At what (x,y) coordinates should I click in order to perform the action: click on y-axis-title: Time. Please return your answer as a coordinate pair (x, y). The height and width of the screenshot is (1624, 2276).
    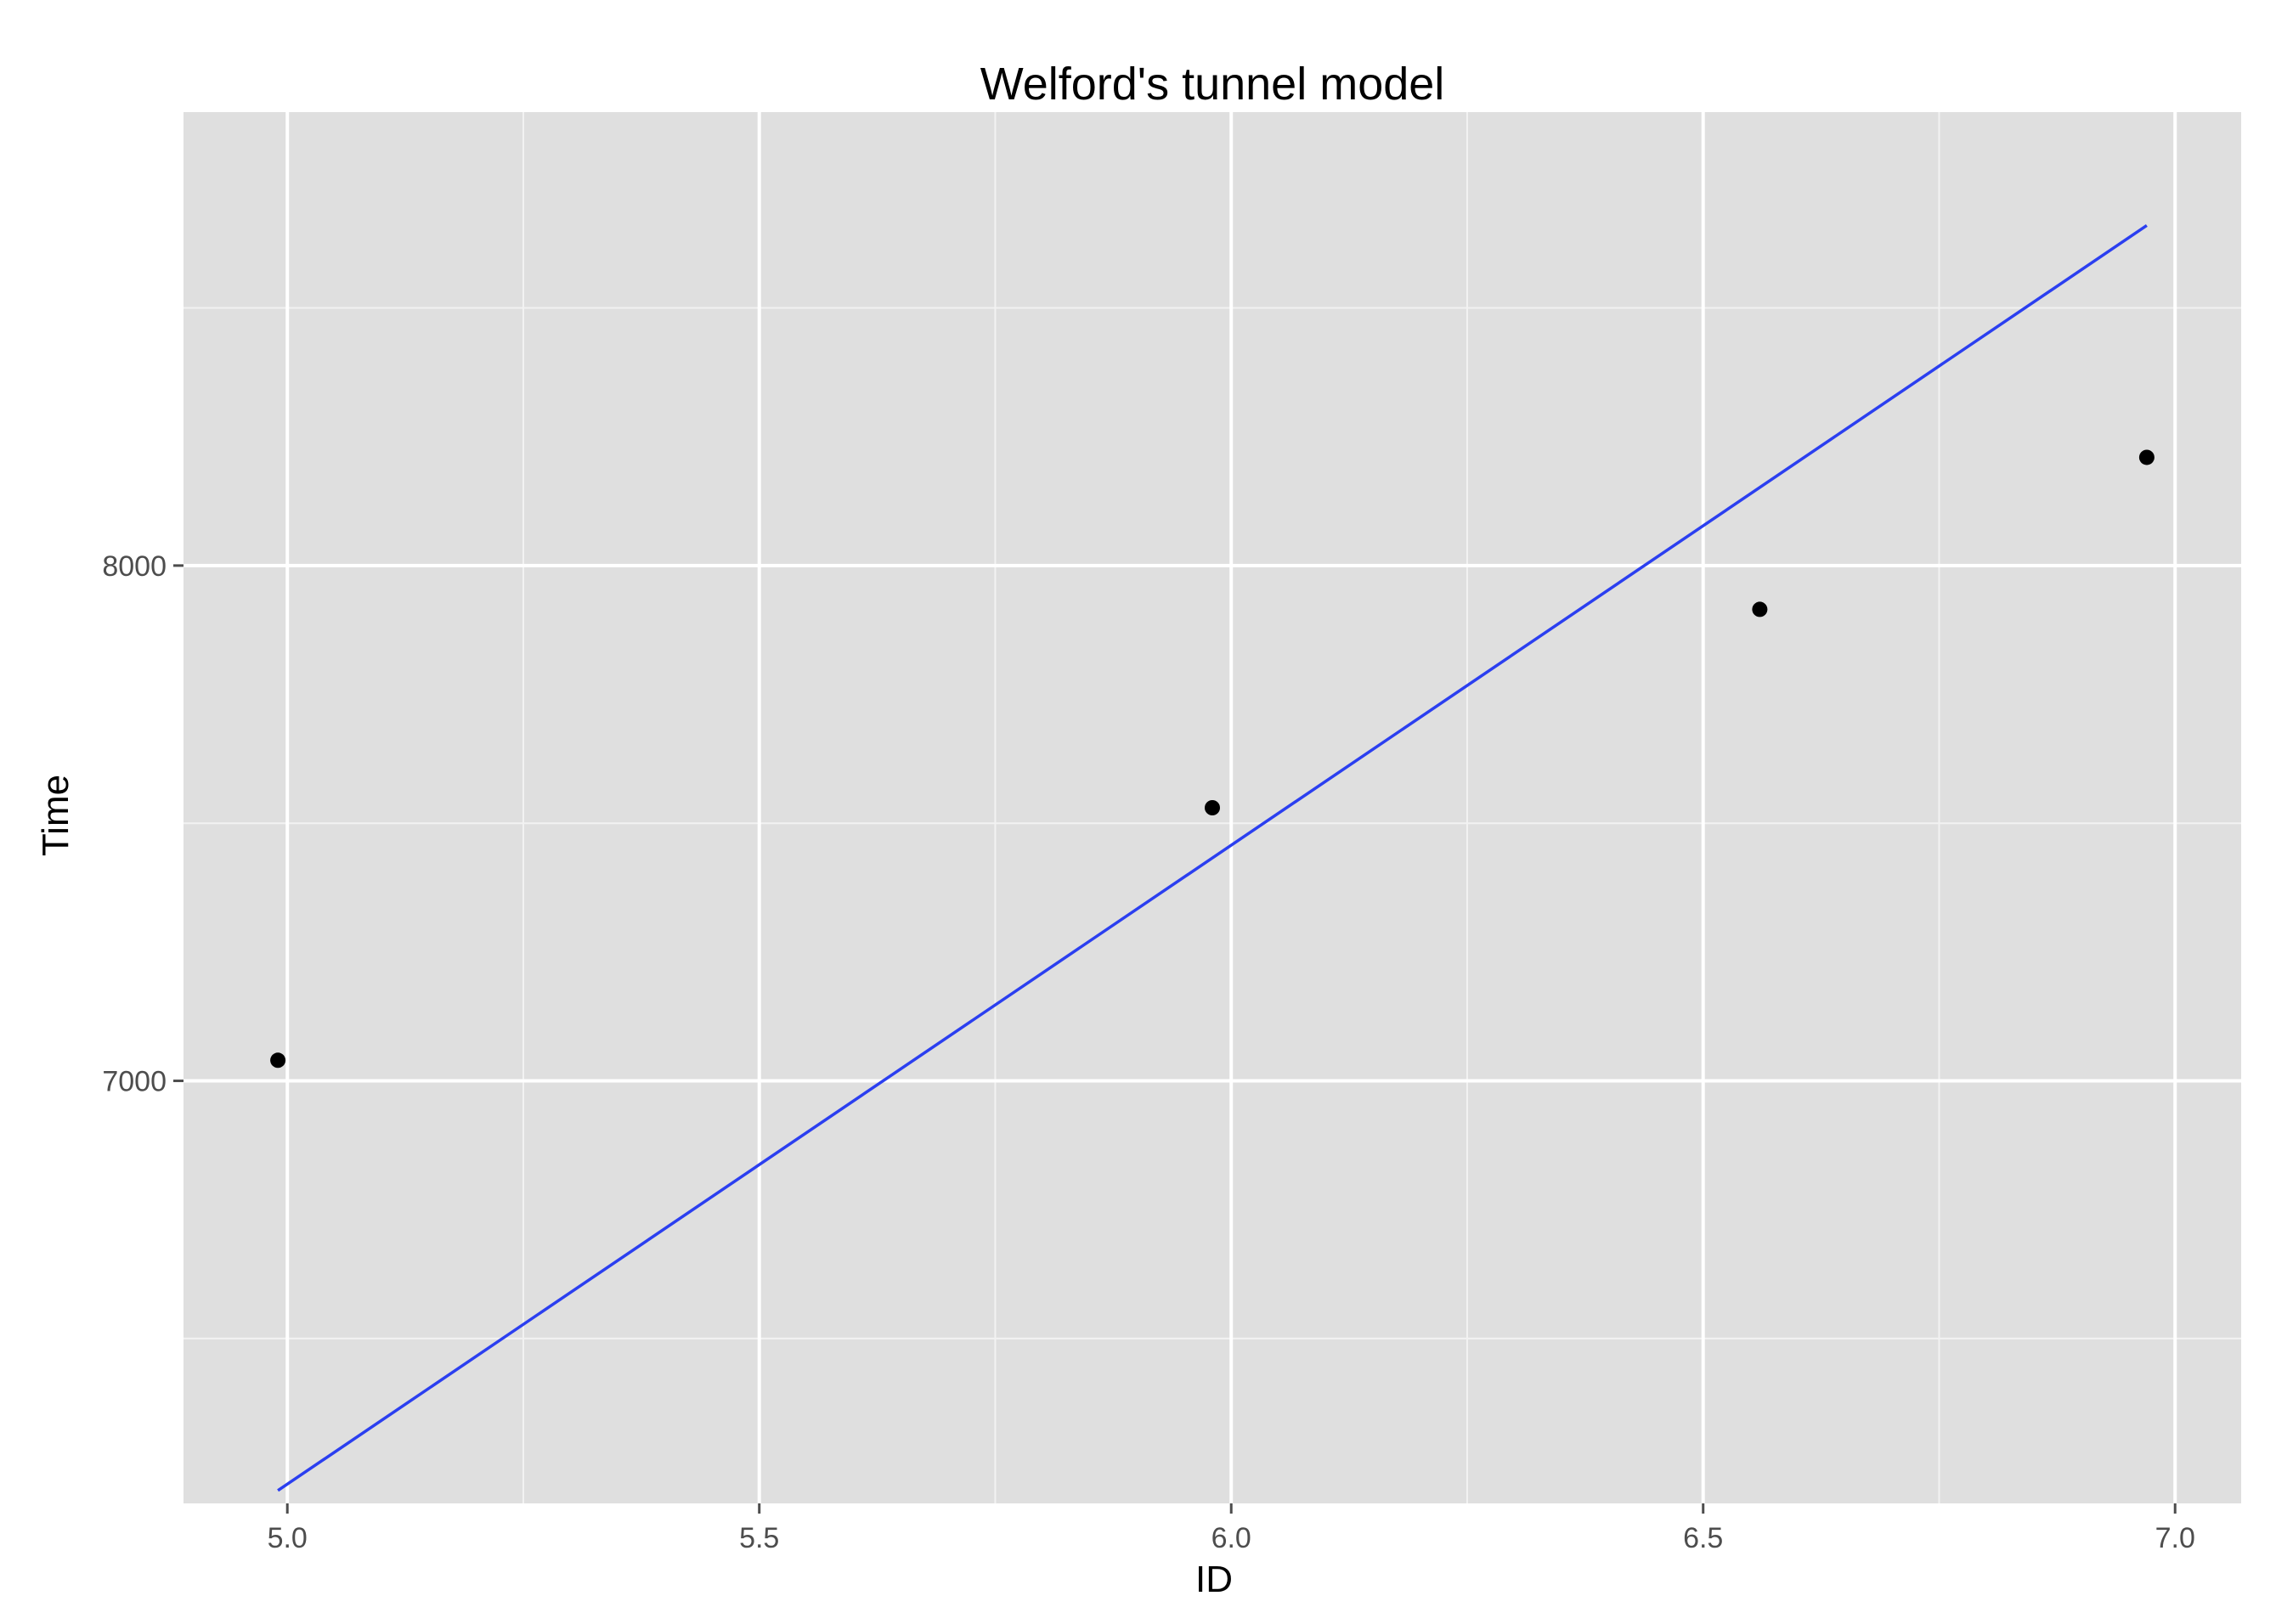
    Looking at the image, I should click on (55, 816).